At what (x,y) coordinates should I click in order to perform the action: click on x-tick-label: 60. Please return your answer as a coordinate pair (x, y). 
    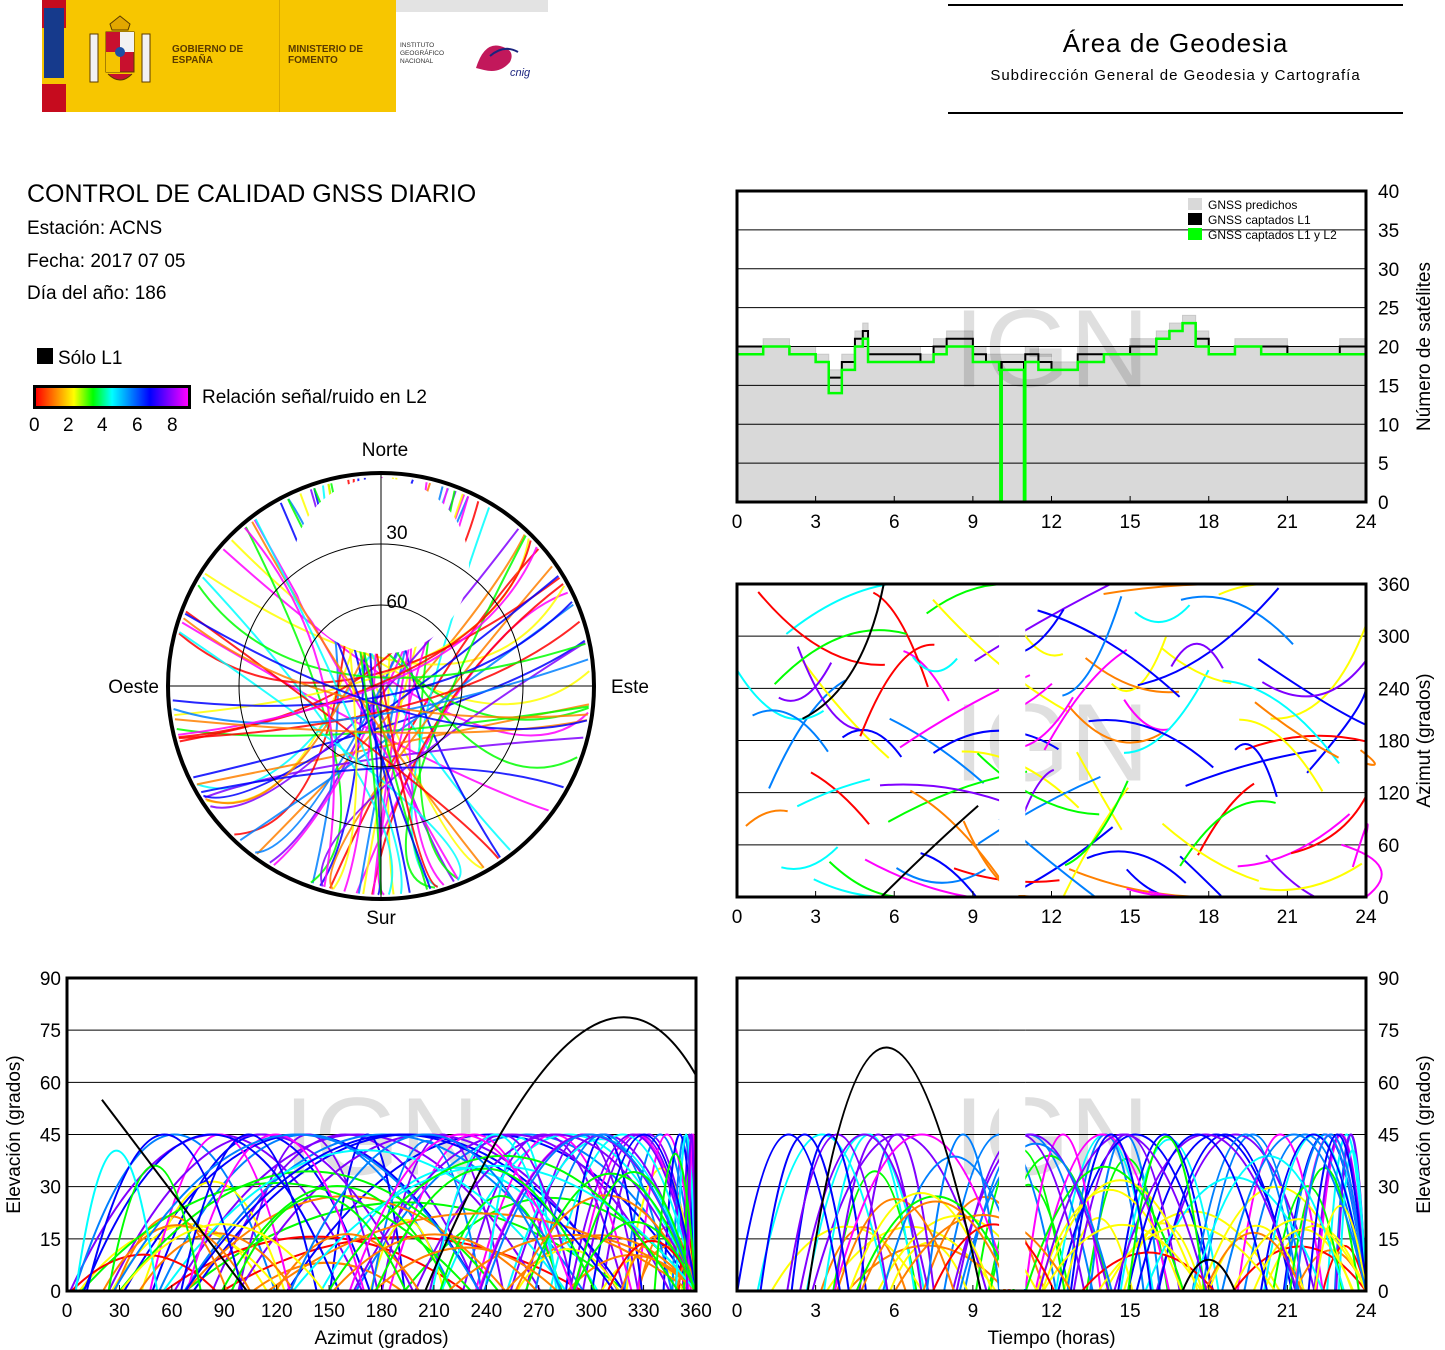
    Looking at the image, I should click on (171, 1311).